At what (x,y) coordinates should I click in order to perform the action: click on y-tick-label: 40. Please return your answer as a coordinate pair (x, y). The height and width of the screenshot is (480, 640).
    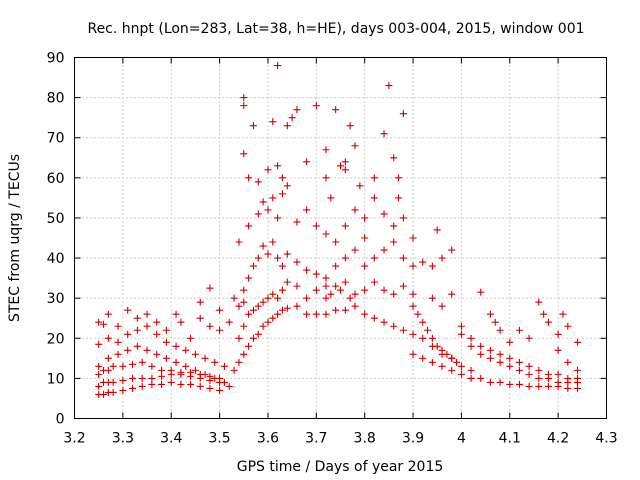
    Looking at the image, I should click on (56, 259).